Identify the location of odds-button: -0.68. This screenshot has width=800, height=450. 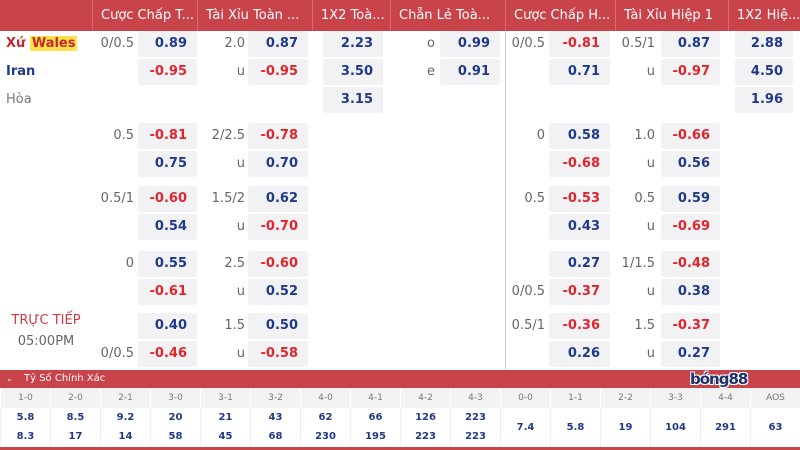
(579, 164).